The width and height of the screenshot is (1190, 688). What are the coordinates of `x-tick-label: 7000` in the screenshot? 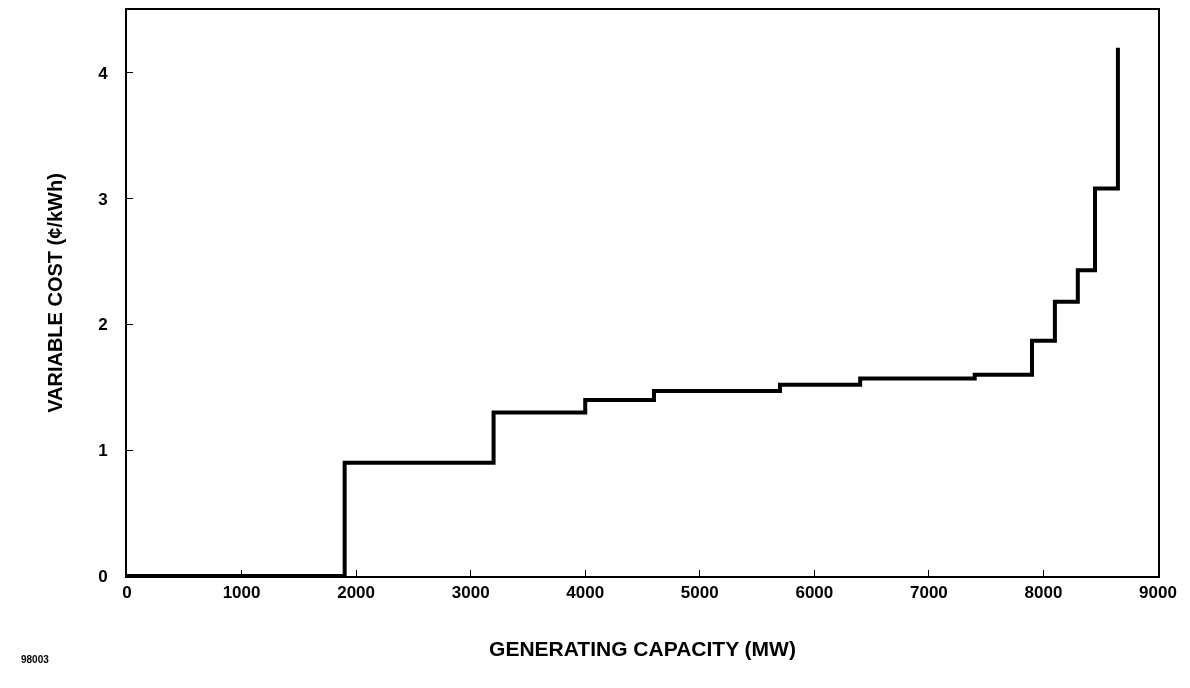 It's located at (928, 593).